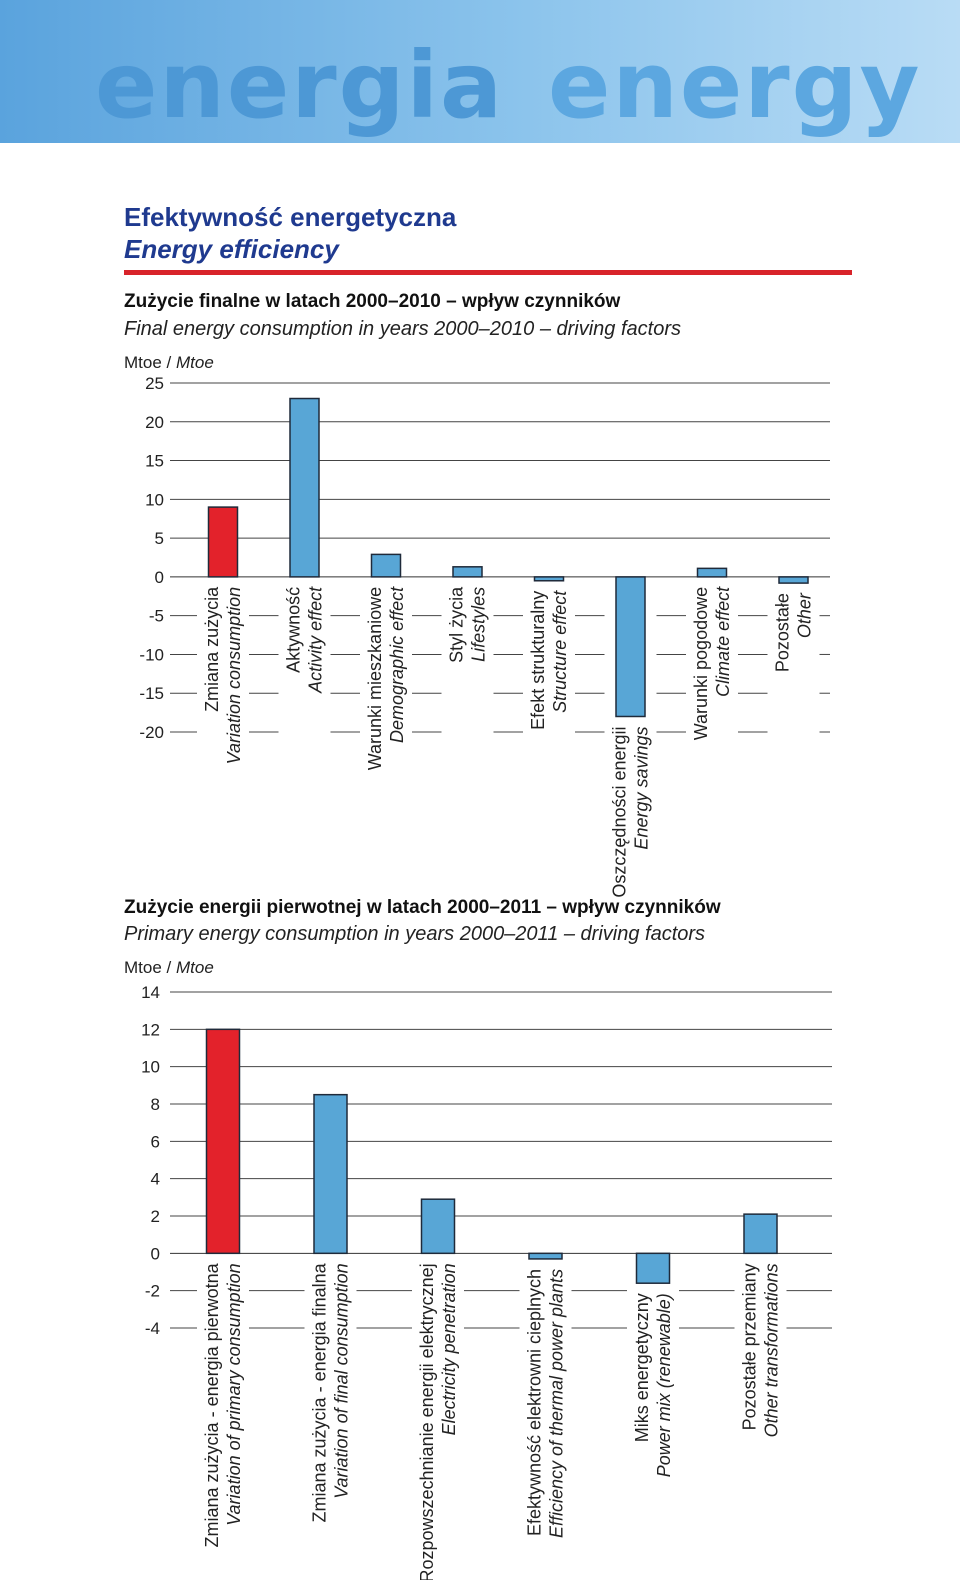 Image resolution: width=960 pixels, height=1592 pixels. I want to click on banner-word-en: energy, so click(735, 85).